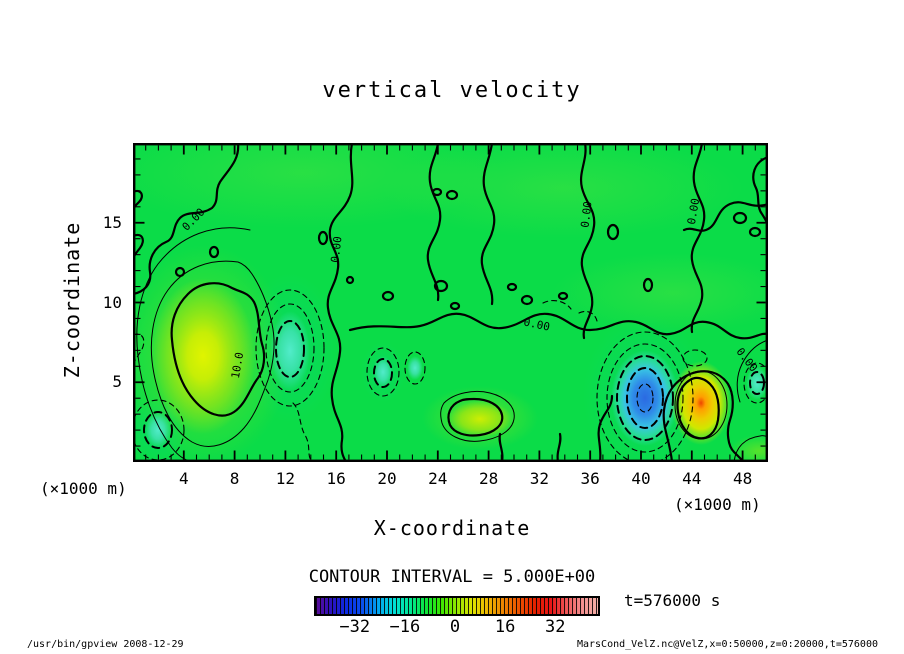 The height and width of the screenshot is (654, 904). I want to click on z-tick-label: 5, so click(117, 382).